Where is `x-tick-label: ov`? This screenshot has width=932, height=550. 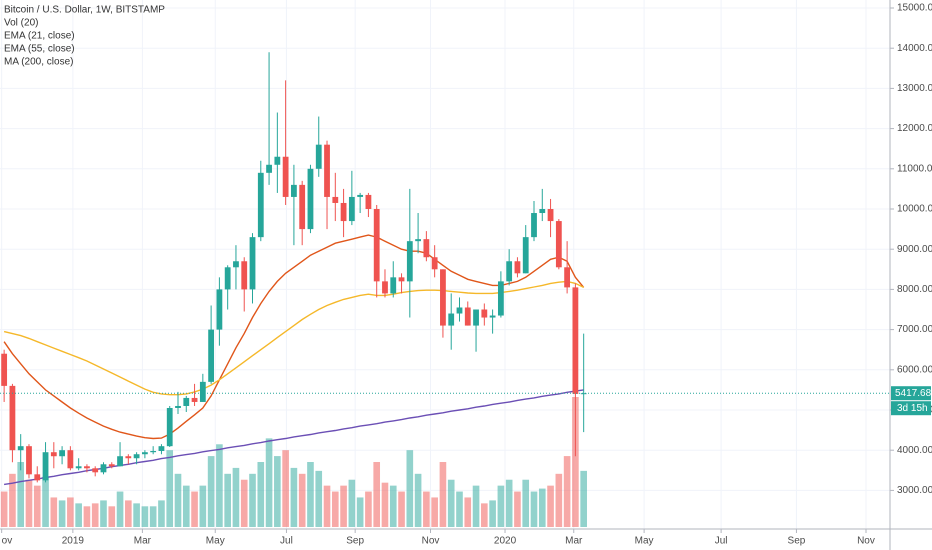 x-tick-label: ov is located at coordinates (7, 541).